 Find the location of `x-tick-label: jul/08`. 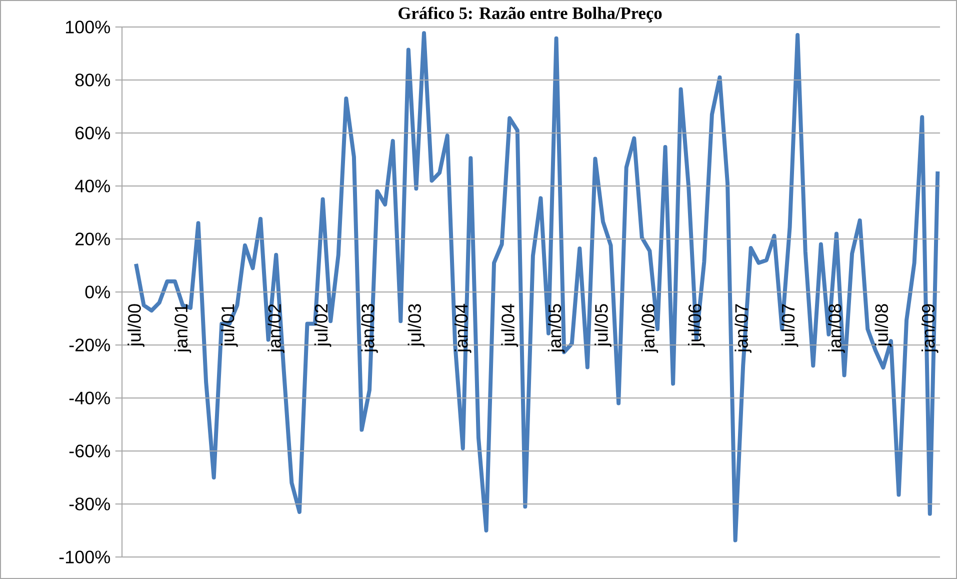

x-tick-label: jul/08 is located at coordinates (883, 325).